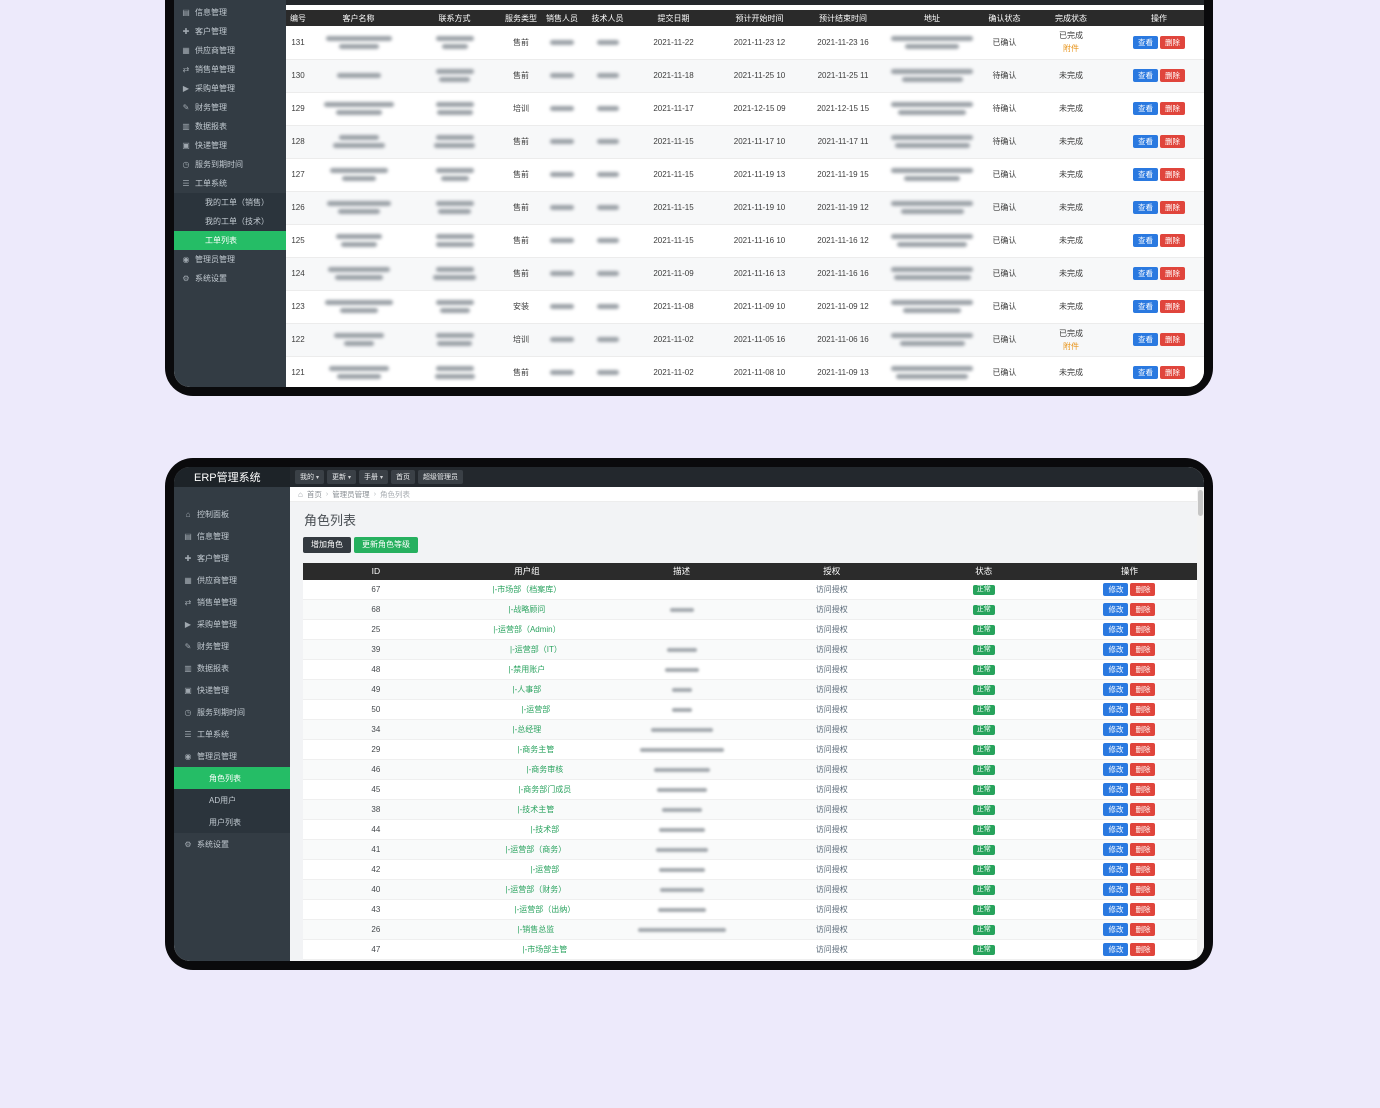 The image size is (1380, 1108). What do you see at coordinates (527, 610) in the screenshot?
I see `user-group-link: |-战略顾问` at bounding box center [527, 610].